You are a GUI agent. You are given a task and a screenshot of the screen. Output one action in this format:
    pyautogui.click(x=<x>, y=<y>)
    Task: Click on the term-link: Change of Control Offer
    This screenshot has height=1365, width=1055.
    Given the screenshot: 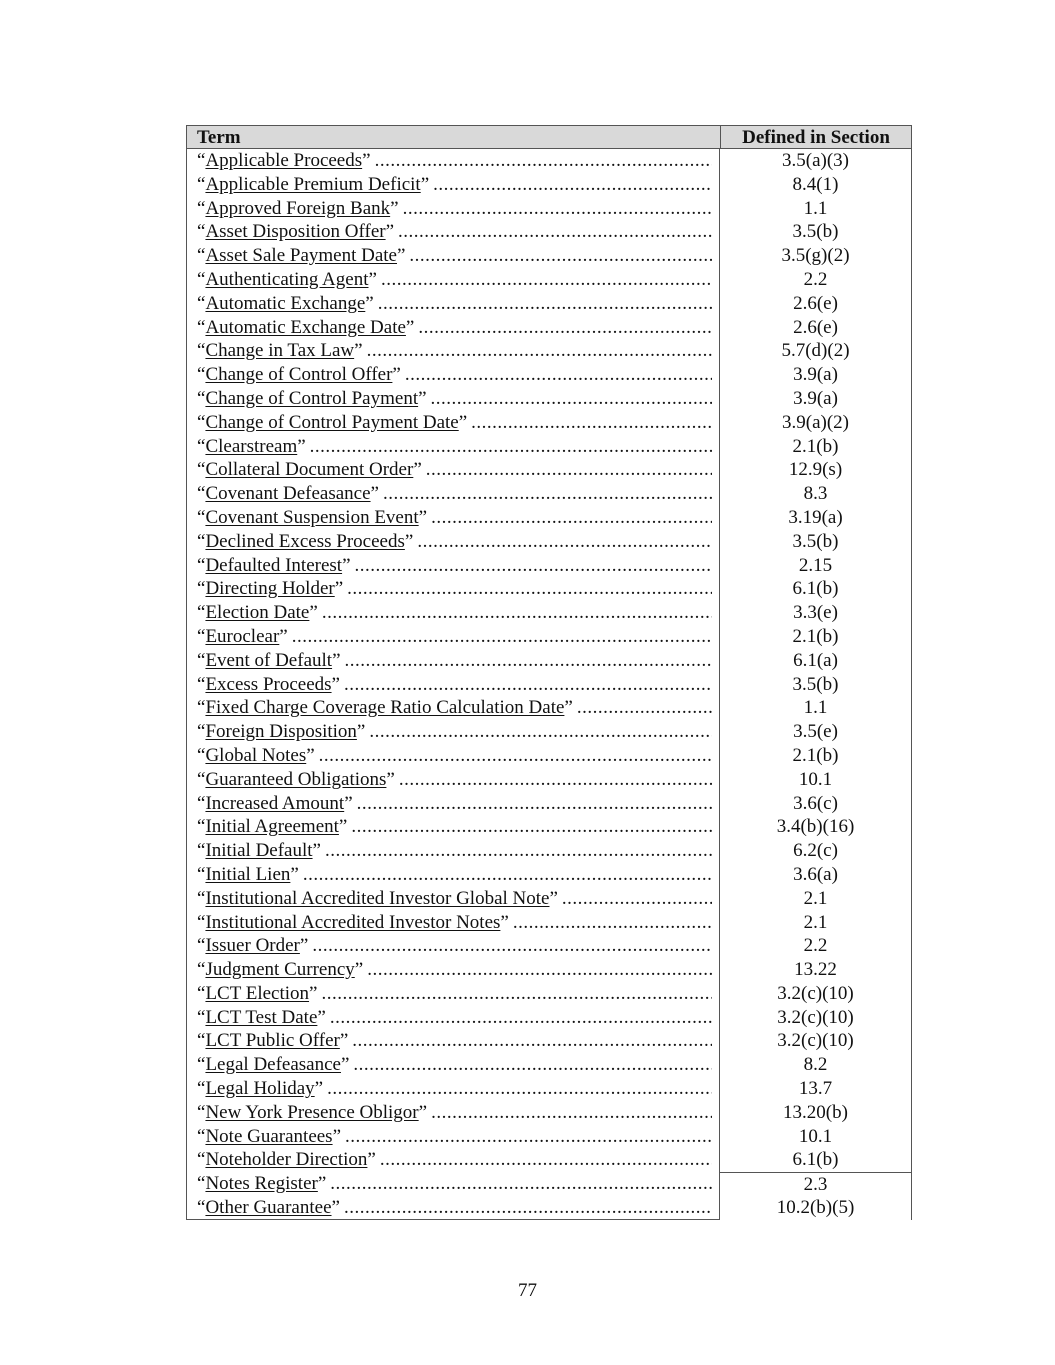 What is the action you would take?
    pyautogui.click(x=299, y=375)
    